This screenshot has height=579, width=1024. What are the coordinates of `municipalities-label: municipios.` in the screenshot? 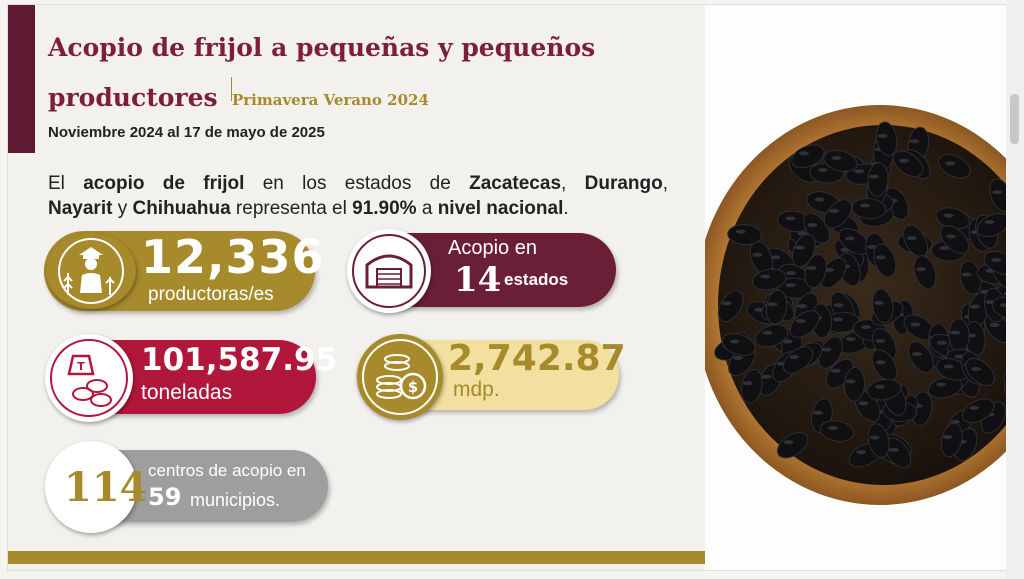 It's located at (235, 500).